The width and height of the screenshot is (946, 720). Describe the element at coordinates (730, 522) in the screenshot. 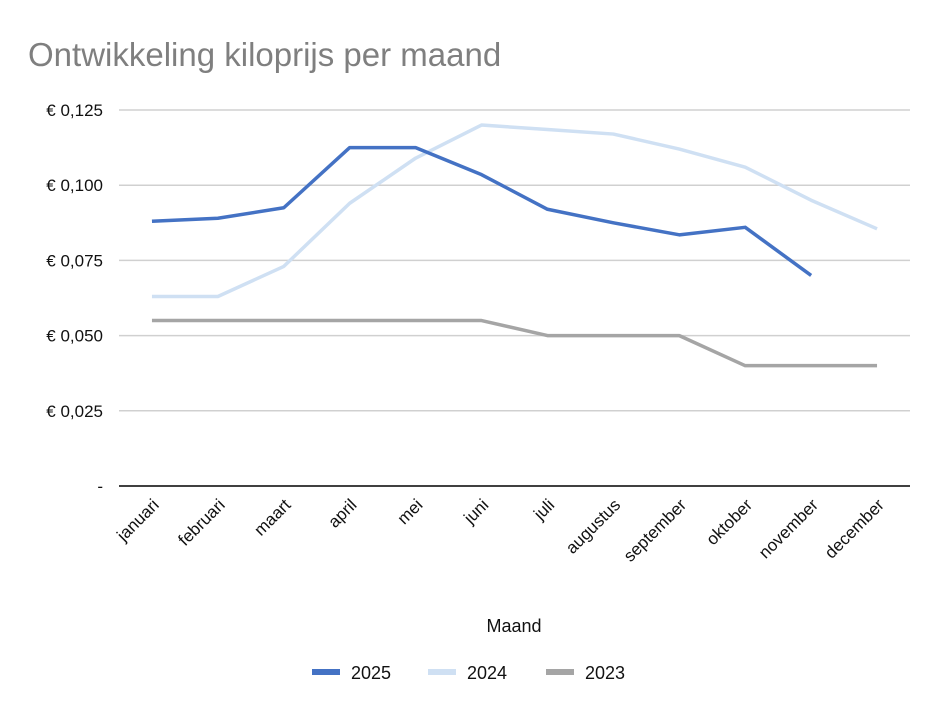

I see `x-tick-label: oktober` at that location.